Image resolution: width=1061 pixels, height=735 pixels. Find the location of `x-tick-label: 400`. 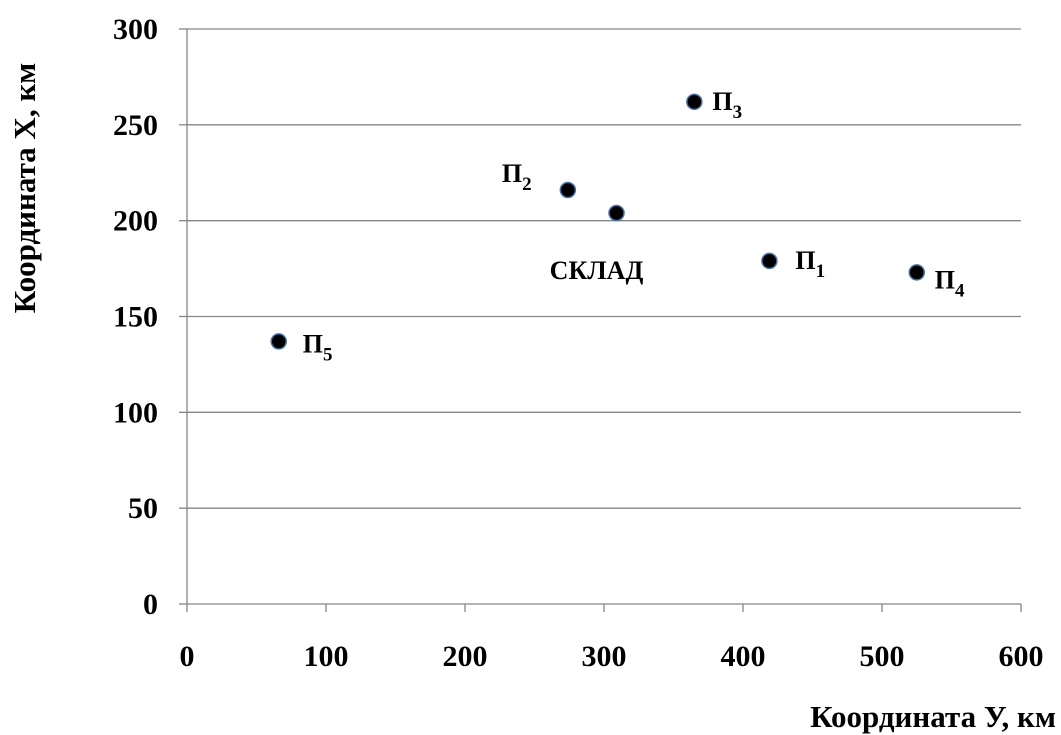

x-tick-label: 400 is located at coordinates (743, 656).